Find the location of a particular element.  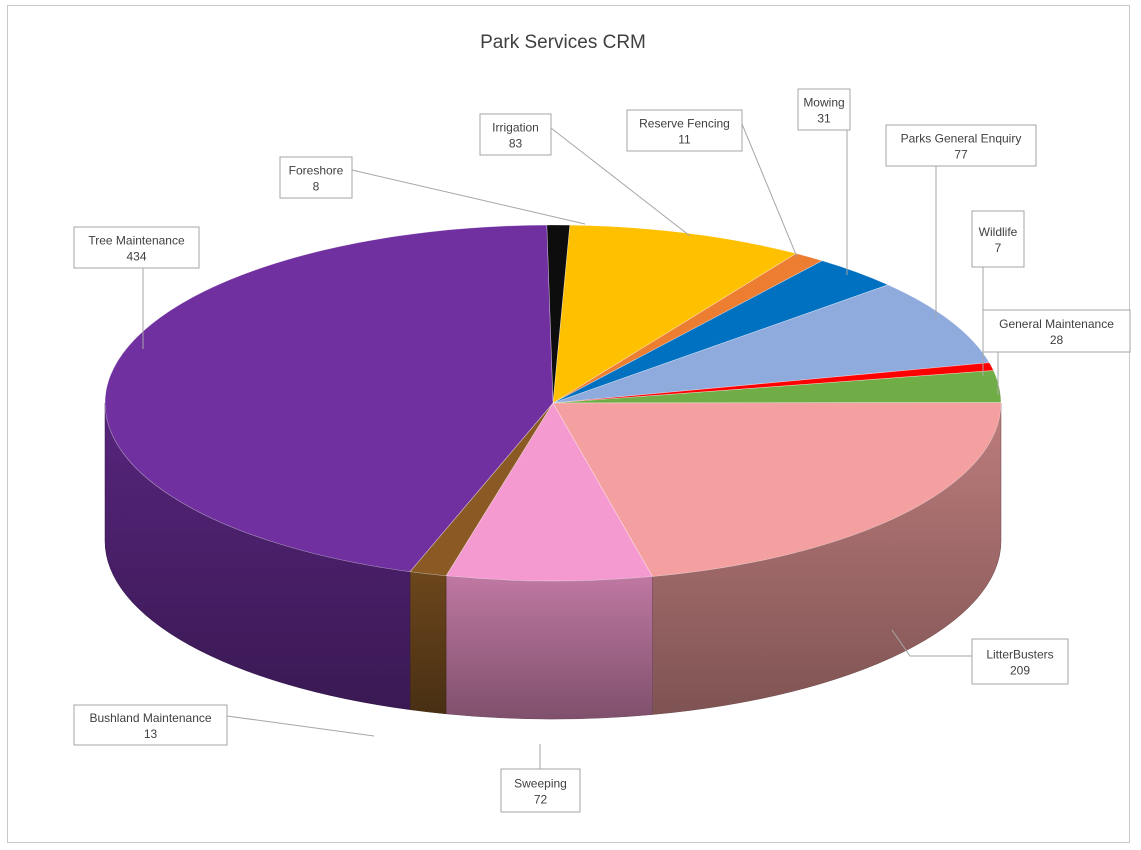

slice-name-label: Tree Maintenance is located at coordinates (136, 241).